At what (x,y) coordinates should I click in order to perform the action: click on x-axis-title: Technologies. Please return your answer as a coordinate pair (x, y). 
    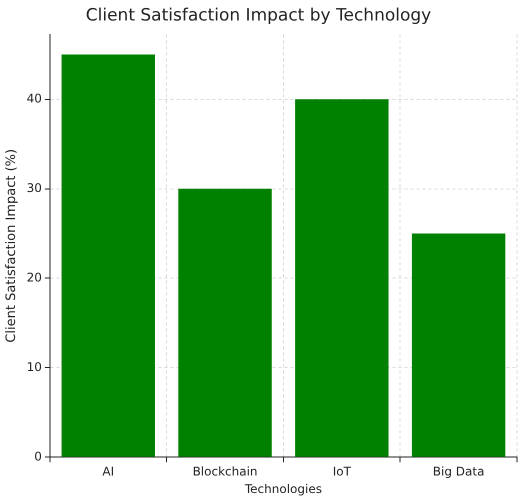
    Looking at the image, I should click on (283, 489).